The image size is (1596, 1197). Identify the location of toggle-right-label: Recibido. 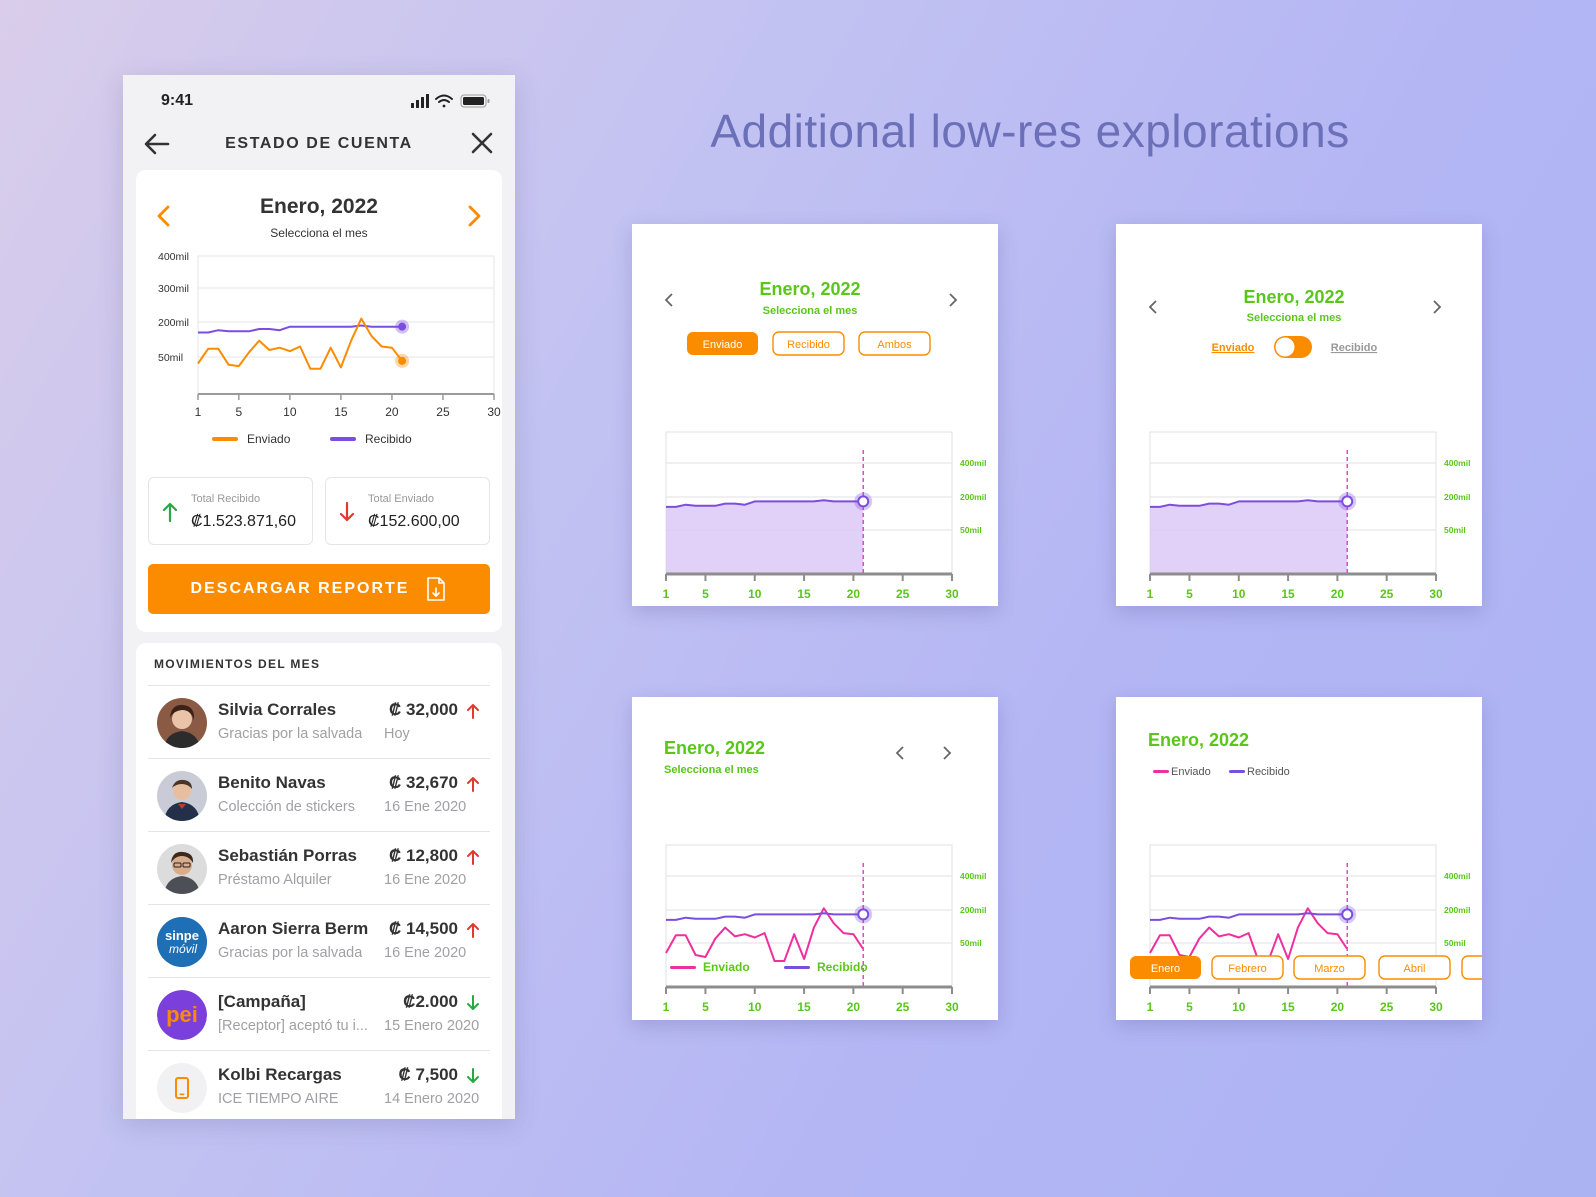
(1354, 348).